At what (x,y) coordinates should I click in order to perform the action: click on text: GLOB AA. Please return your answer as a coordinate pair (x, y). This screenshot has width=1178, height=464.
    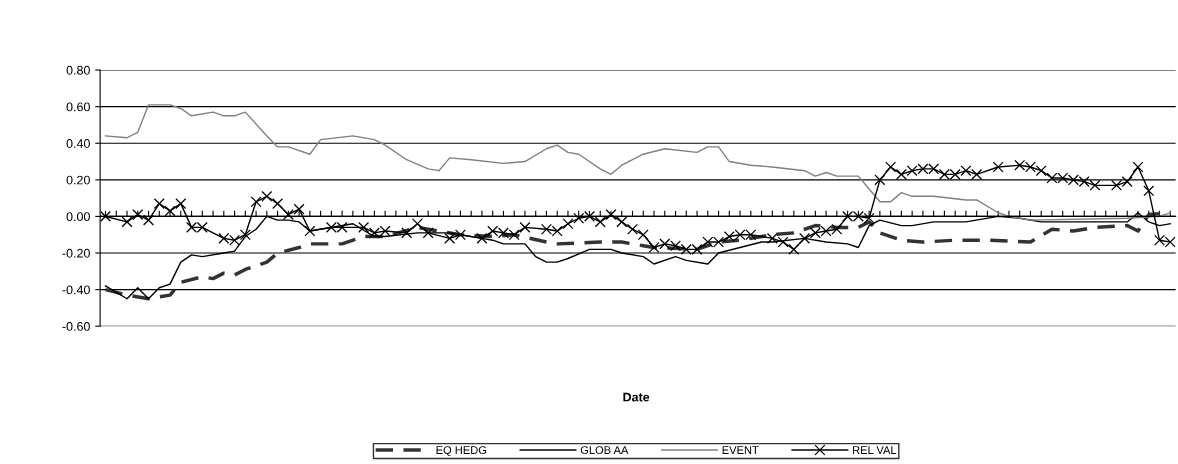
    Looking at the image, I should click on (604, 450).